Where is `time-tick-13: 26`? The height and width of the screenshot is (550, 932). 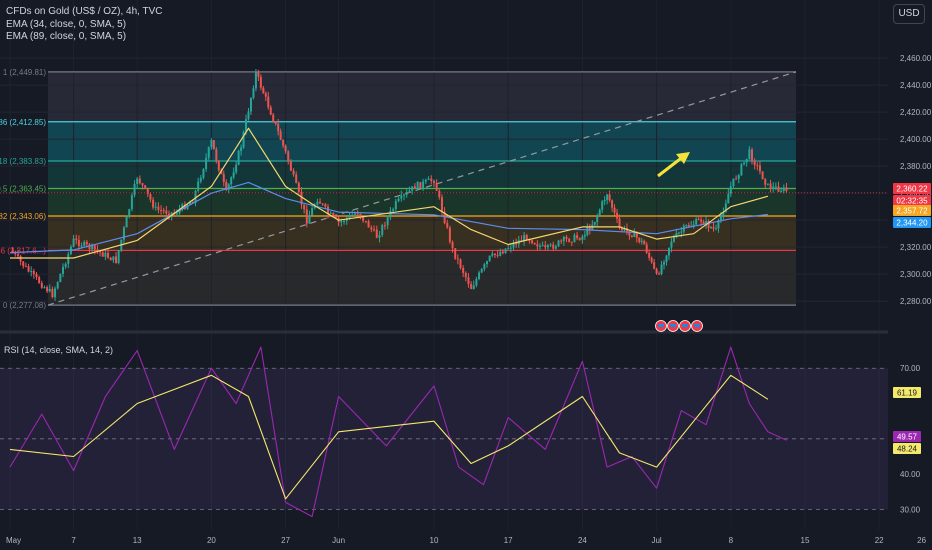
time-tick-13: 26 is located at coordinates (921, 540).